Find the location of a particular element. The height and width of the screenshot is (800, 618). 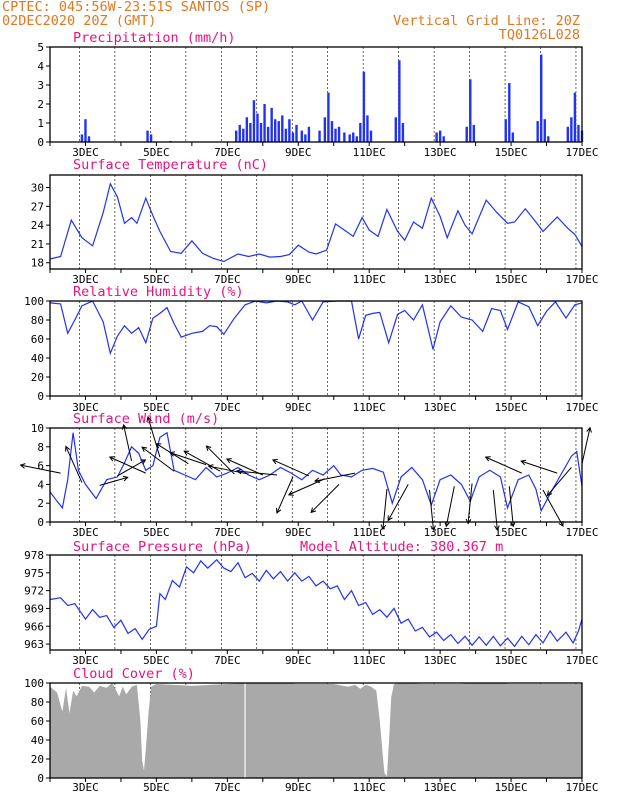

panel-title: Surface Pressure (hPa) is located at coordinates (162, 547).